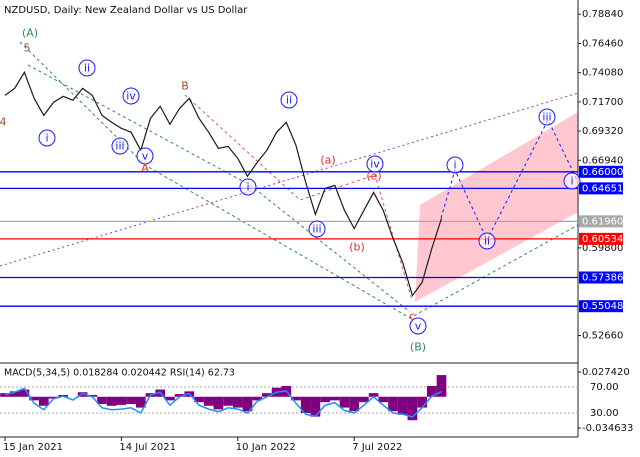 This screenshot has height=457, width=640. I want to click on x-tick-label: 10 Jan 2022, so click(266, 447).